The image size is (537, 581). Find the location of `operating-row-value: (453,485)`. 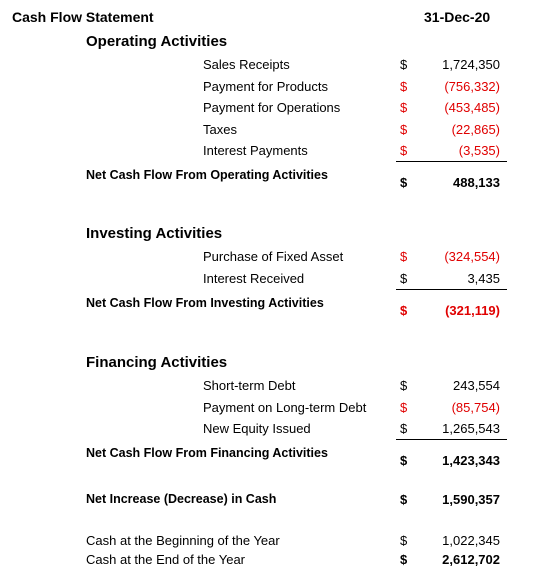

operating-row-value: (453,485) is located at coordinates (472, 107).